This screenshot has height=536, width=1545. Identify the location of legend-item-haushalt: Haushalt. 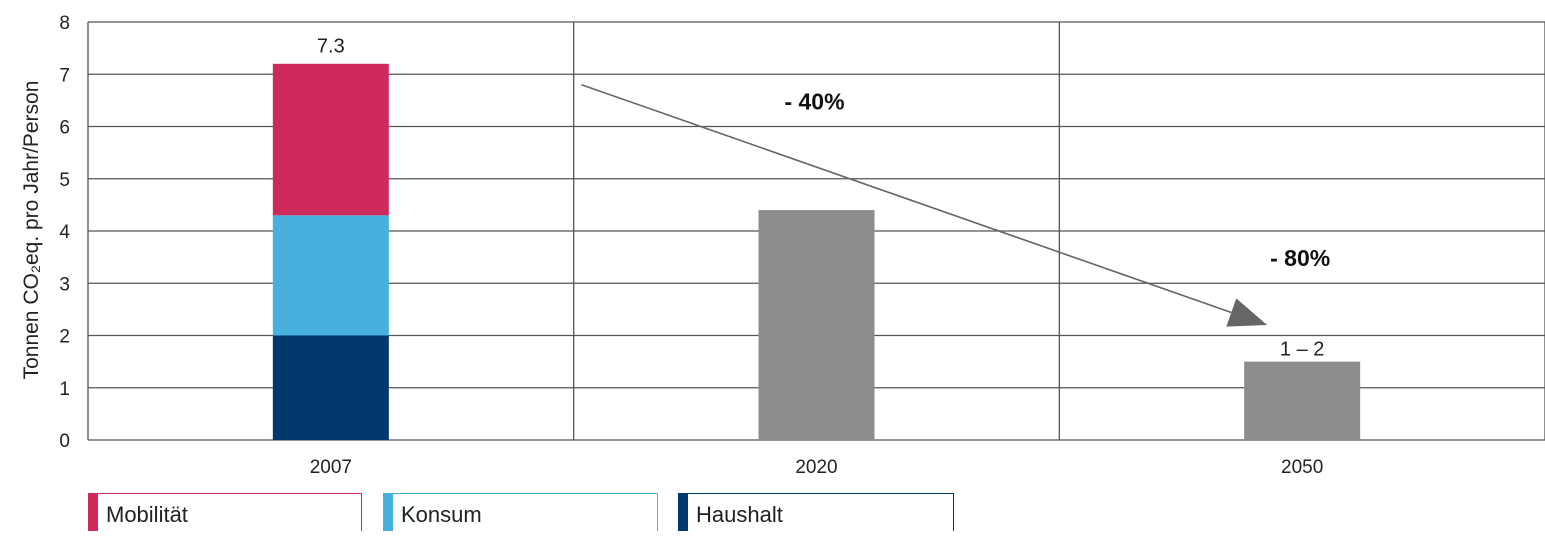
(816, 512).